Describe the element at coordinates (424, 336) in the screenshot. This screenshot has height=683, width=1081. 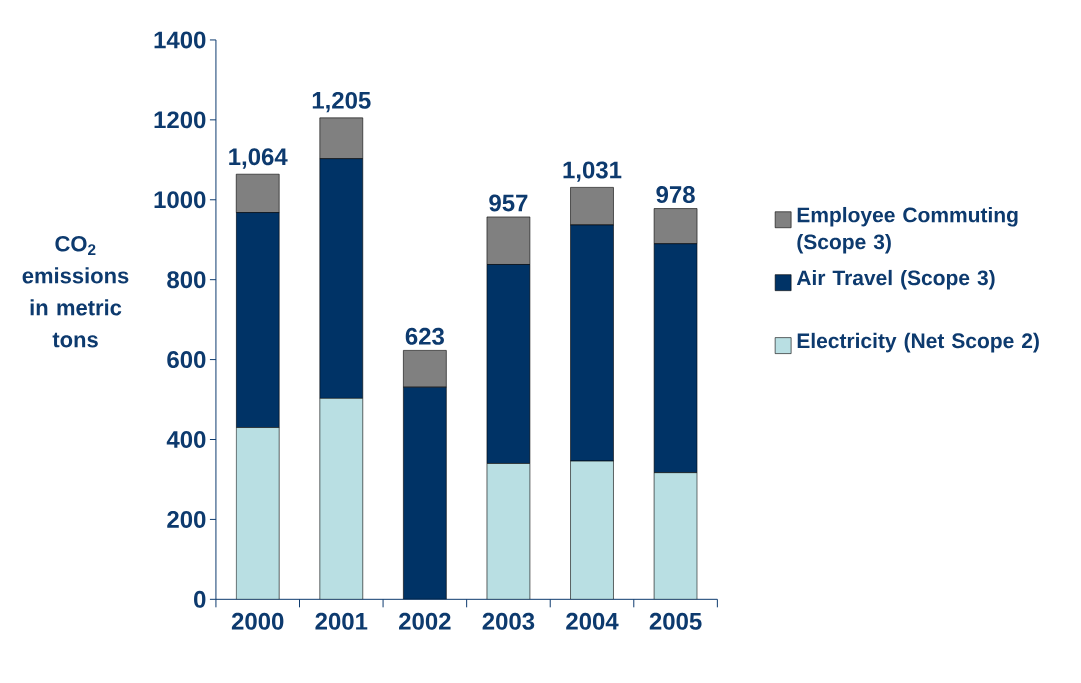
I see `total-label: 623` at that location.